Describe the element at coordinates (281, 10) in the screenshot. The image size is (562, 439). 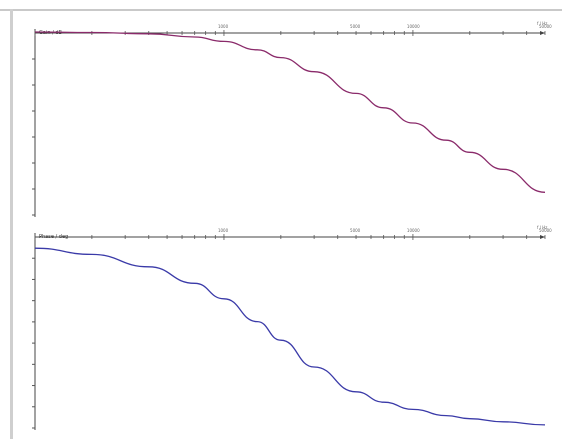
I see `frame-top-border` at that location.